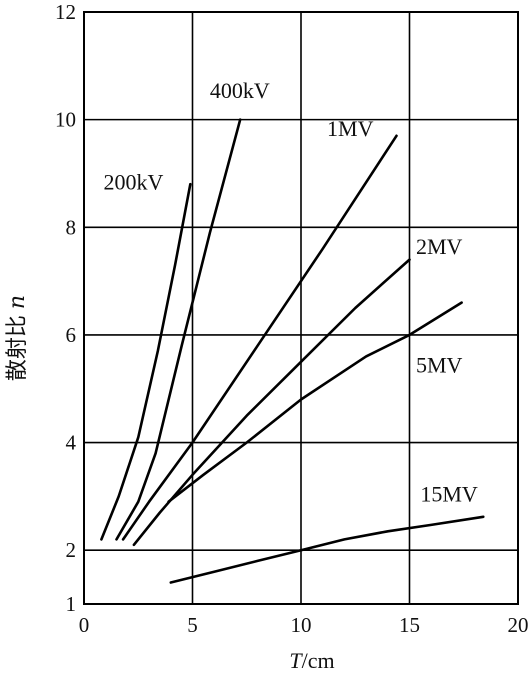 The height and width of the screenshot is (676, 530). What do you see at coordinates (301, 625) in the screenshot?
I see `x-tick-label: 10` at bounding box center [301, 625].